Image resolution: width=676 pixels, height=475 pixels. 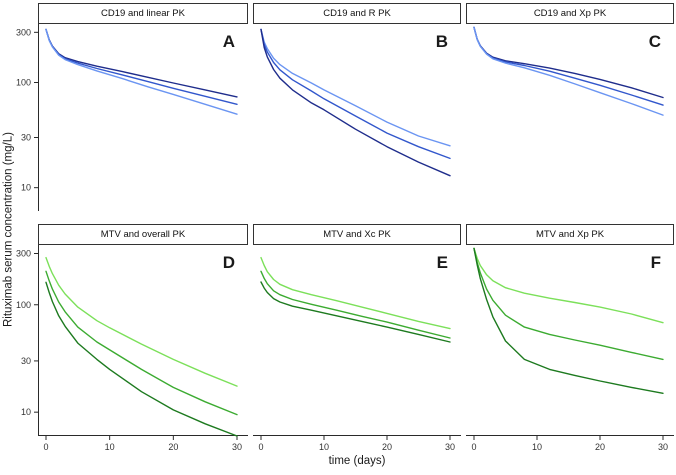 What do you see at coordinates (228, 262) in the screenshot?
I see `panel-D-letter: D` at bounding box center [228, 262].